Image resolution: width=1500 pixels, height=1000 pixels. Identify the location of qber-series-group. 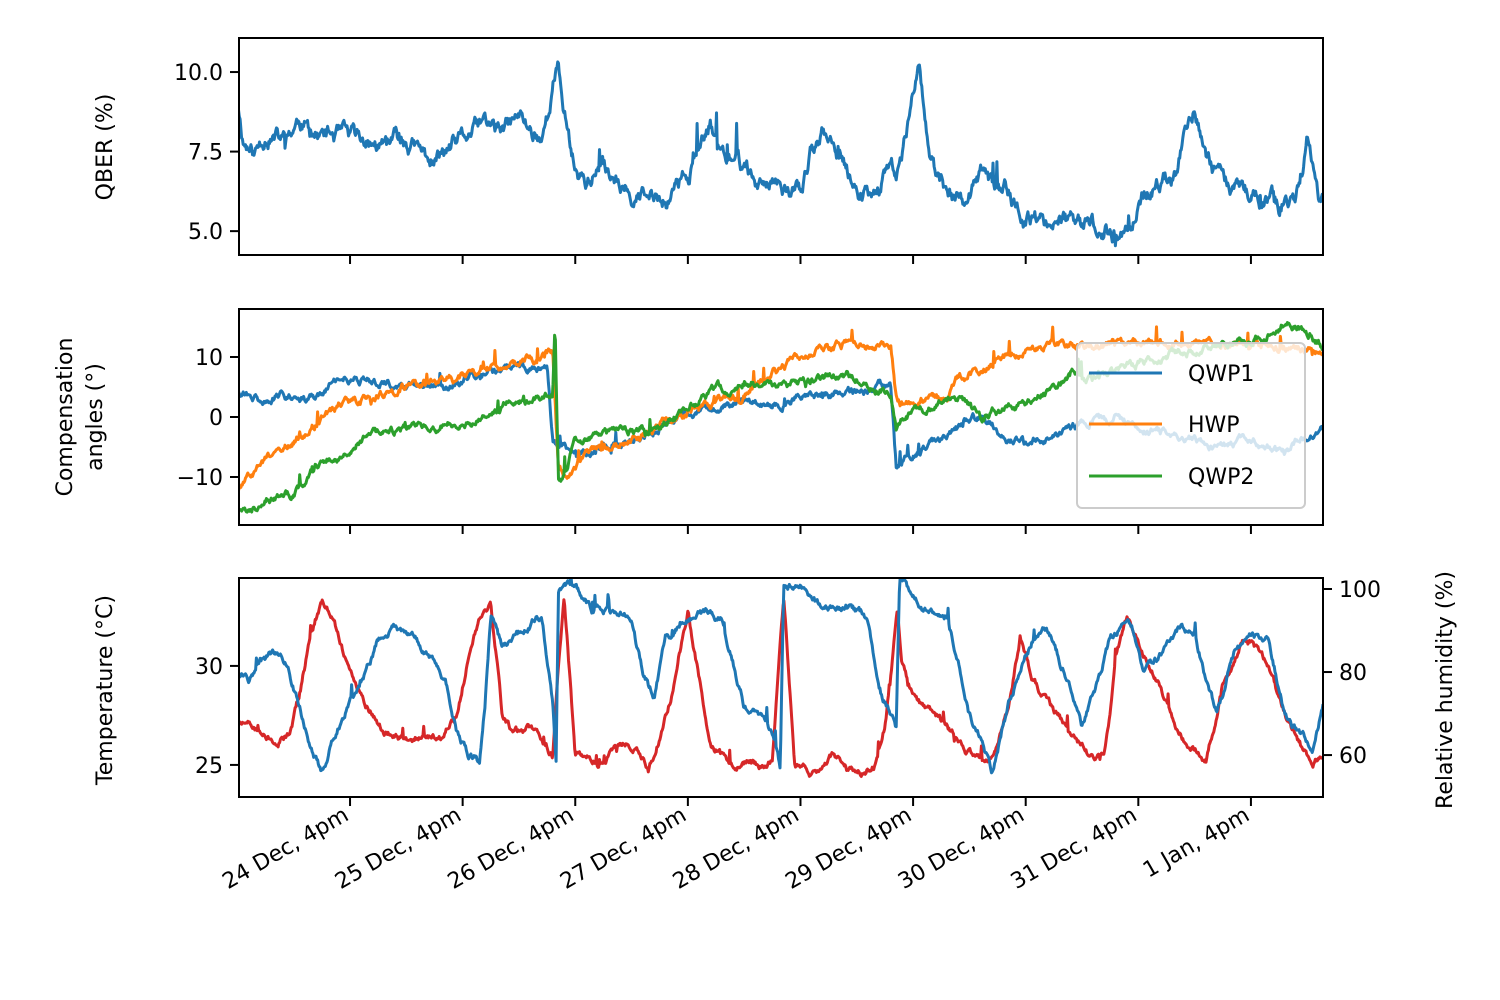
(781, 154).